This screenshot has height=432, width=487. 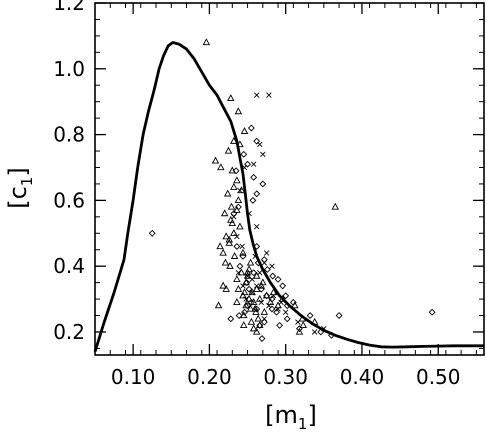 What do you see at coordinates (209, 377) in the screenshot?
I see `x-tick-label: 0.20` at bounding box center [209, 377].